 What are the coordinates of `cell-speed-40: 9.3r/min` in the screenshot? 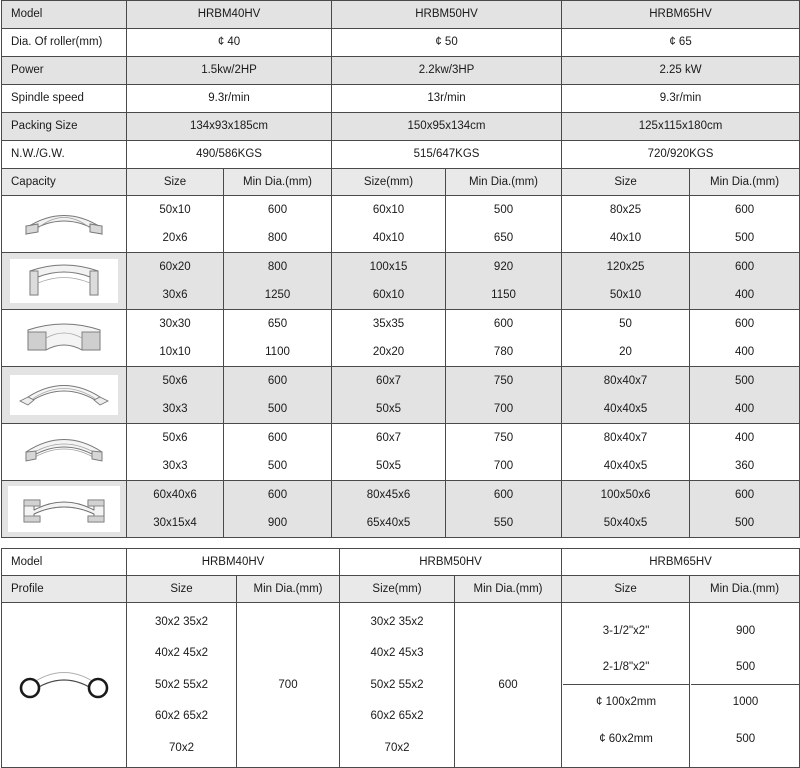 It's located at (229, 98).